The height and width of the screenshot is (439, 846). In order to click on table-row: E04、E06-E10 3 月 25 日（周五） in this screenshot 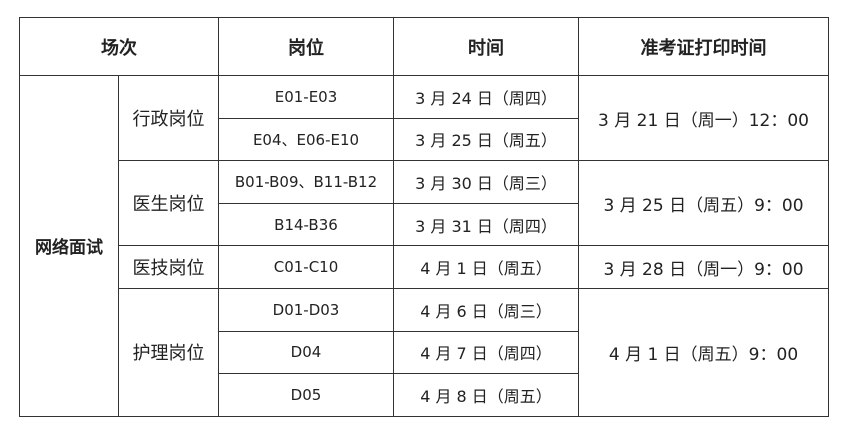, I will do `click(424, 139)`.